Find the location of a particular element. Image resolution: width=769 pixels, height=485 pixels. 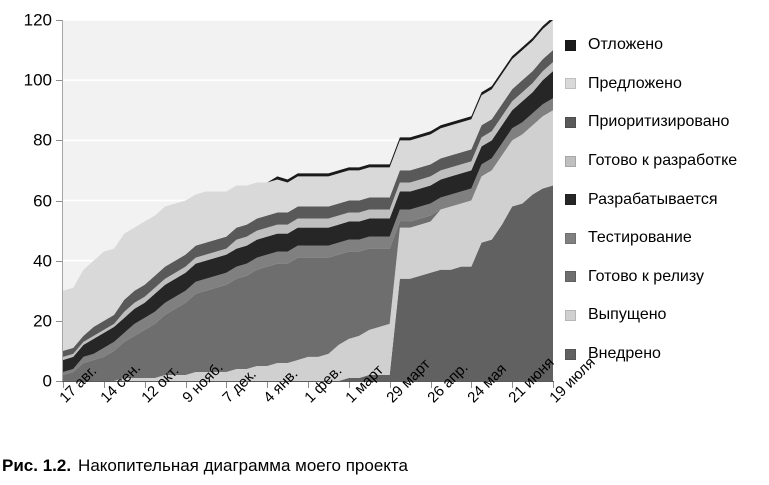

legend-item-label: Предложено is located at coordinates (635, 83).